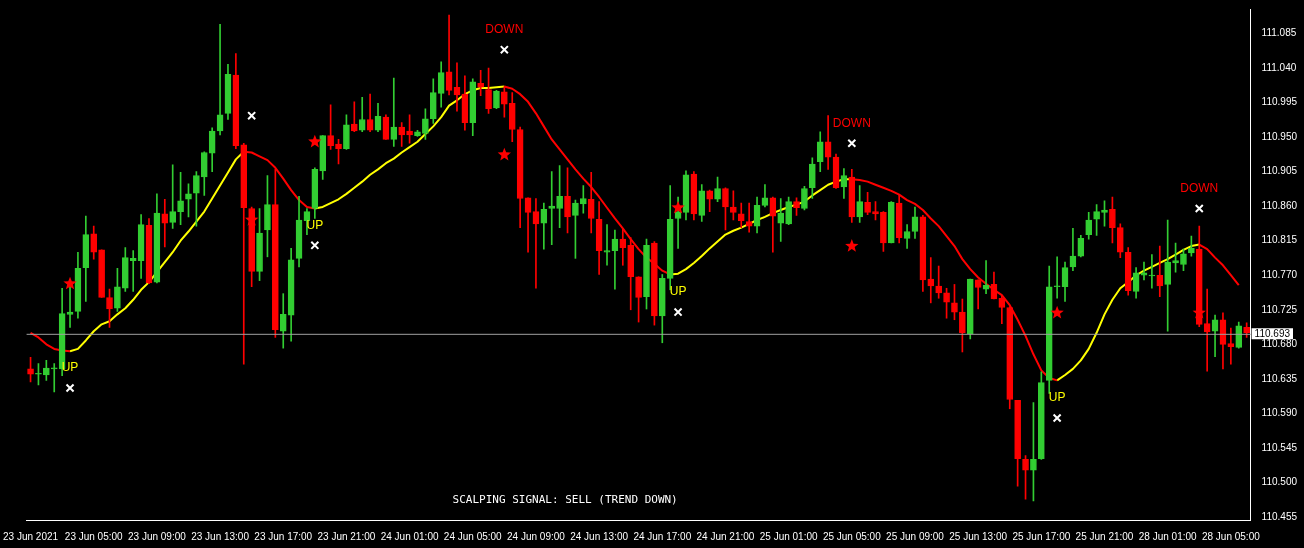 The width and height of the screenshot is (1304, 548). Describe the element at coordinates (1279, 136) in the screenshot. I see `y-tick-label: 110.950` at that location.